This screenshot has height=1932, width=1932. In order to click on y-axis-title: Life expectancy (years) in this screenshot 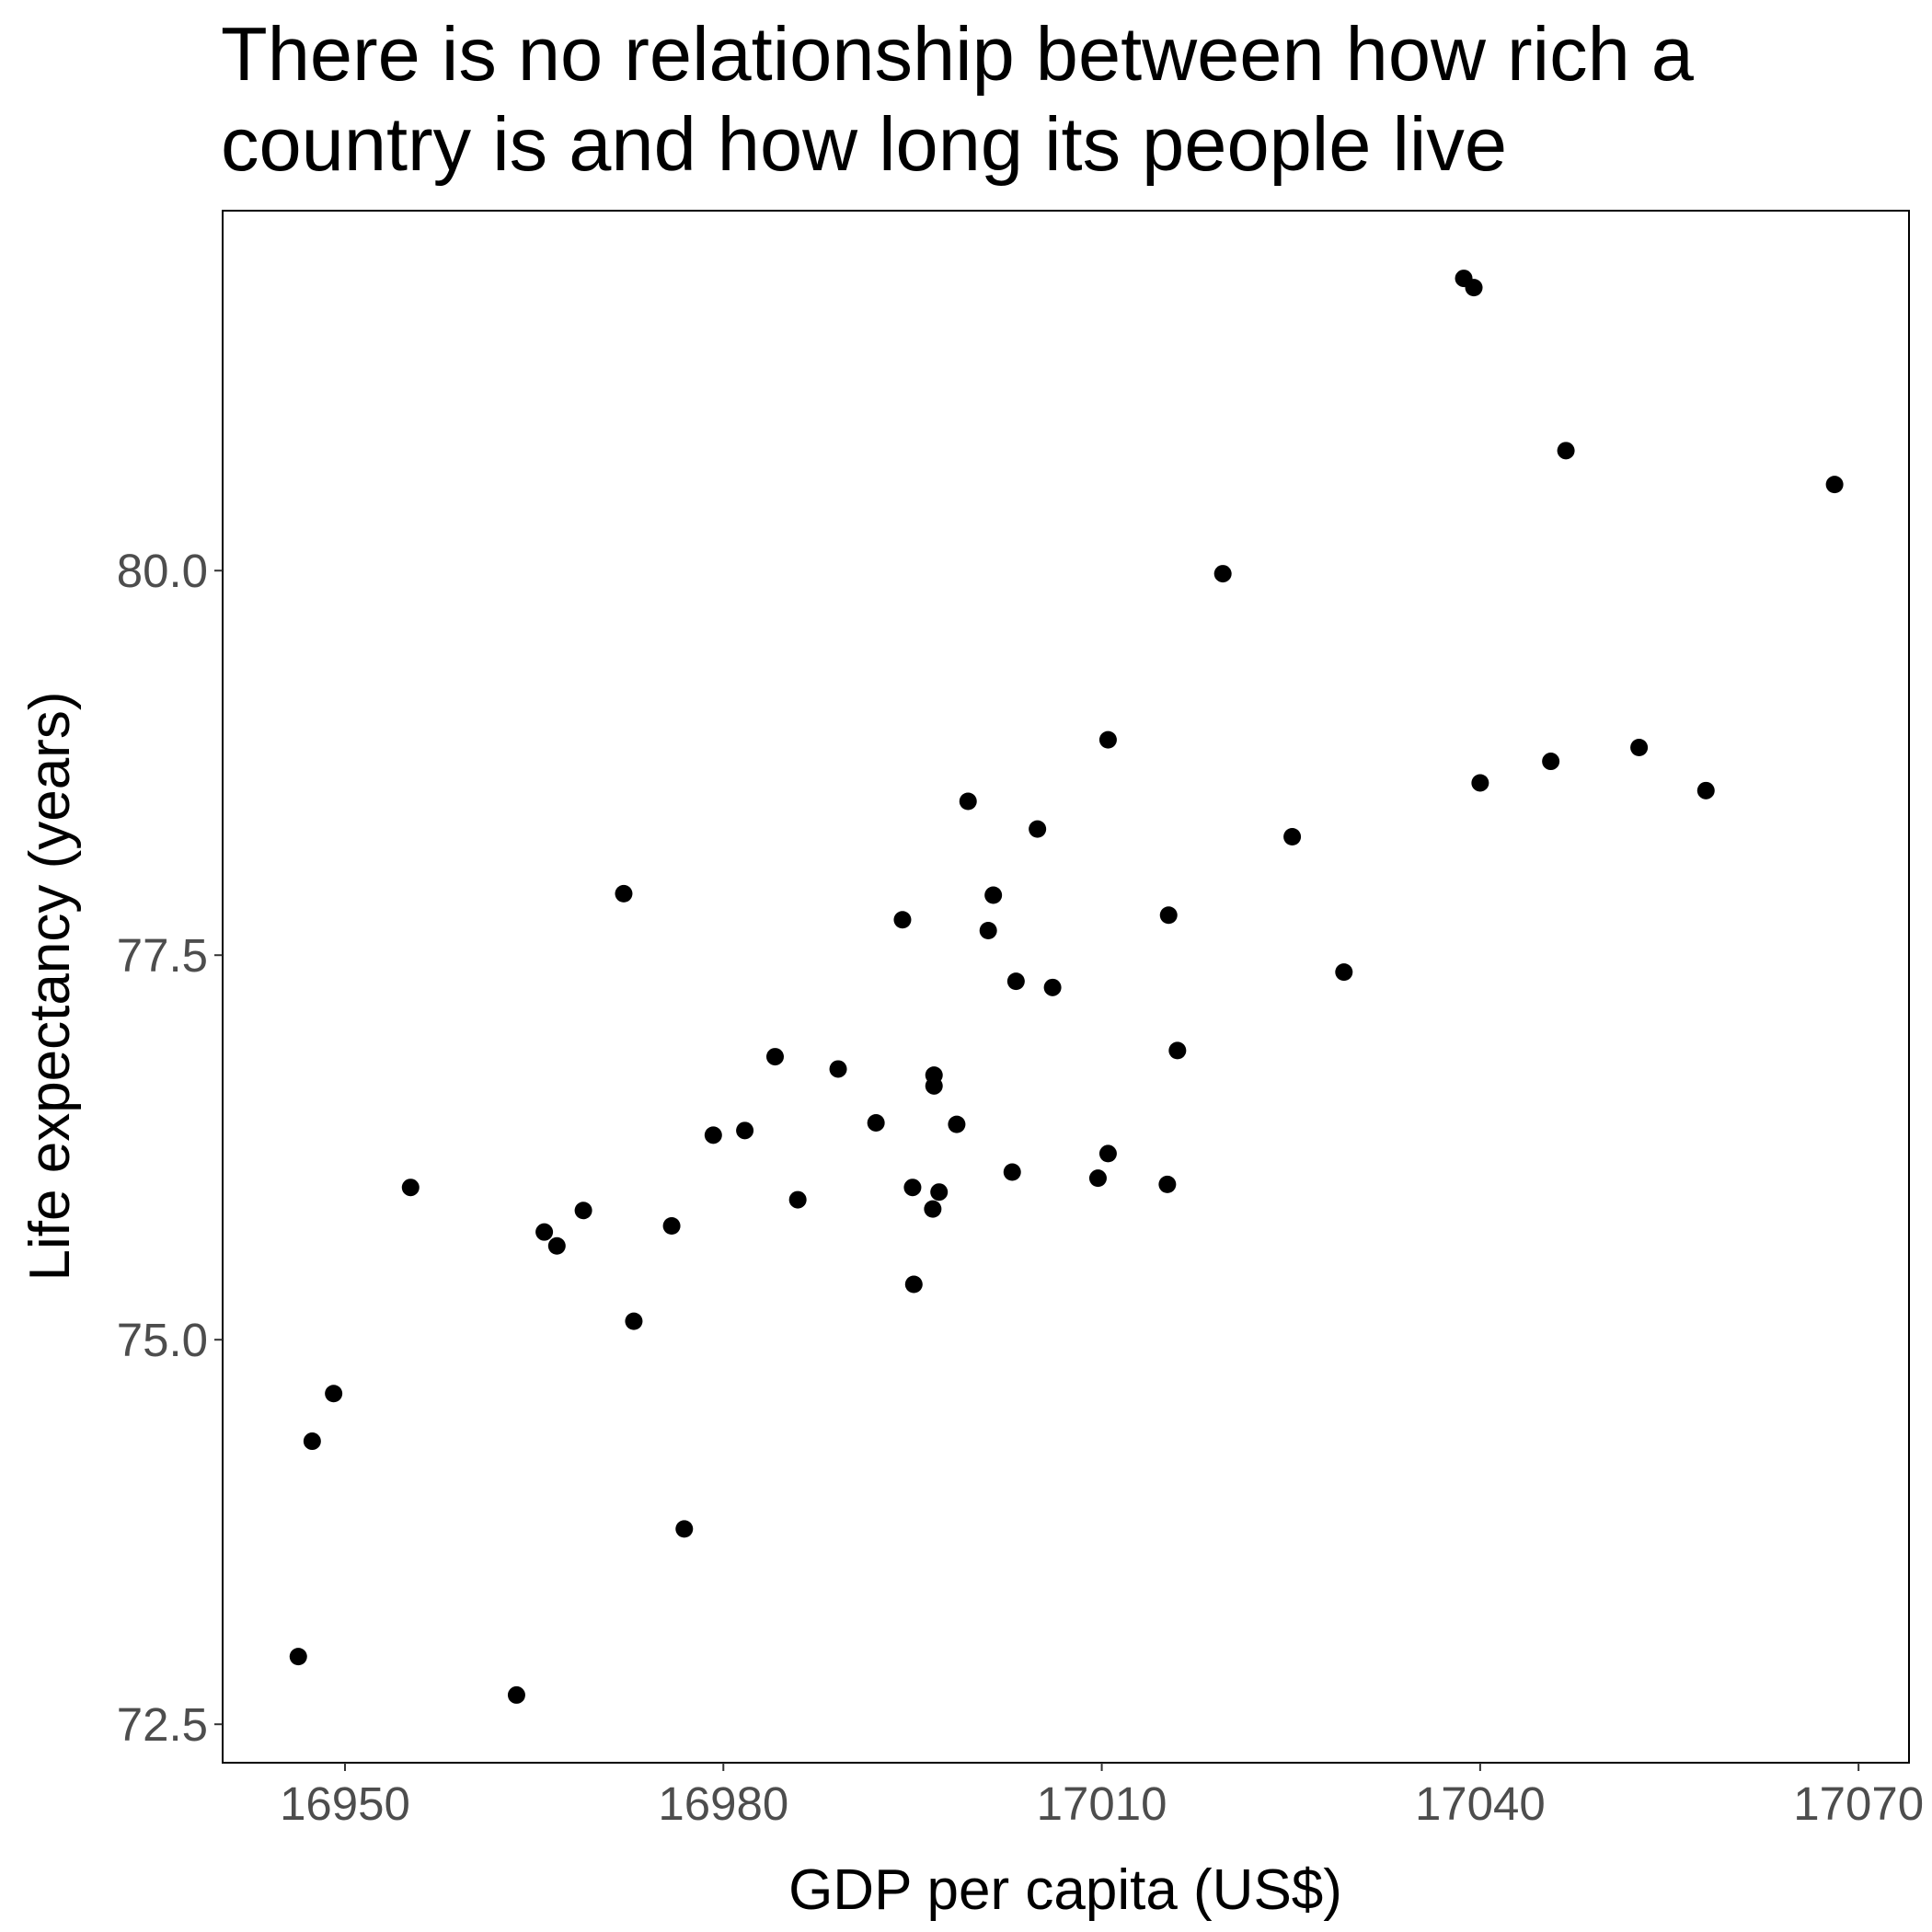, I will do `click(50, 987)`.